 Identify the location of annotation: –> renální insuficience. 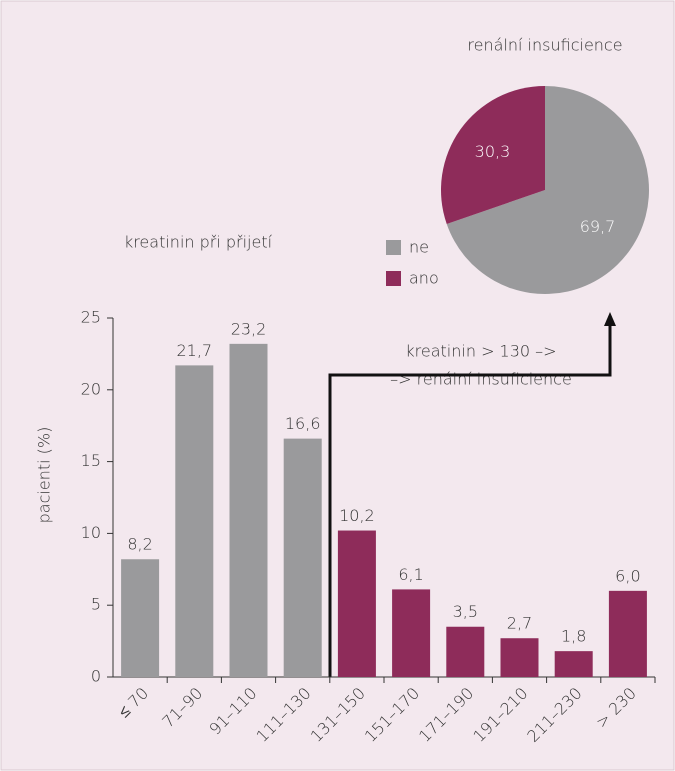
(481, 379).